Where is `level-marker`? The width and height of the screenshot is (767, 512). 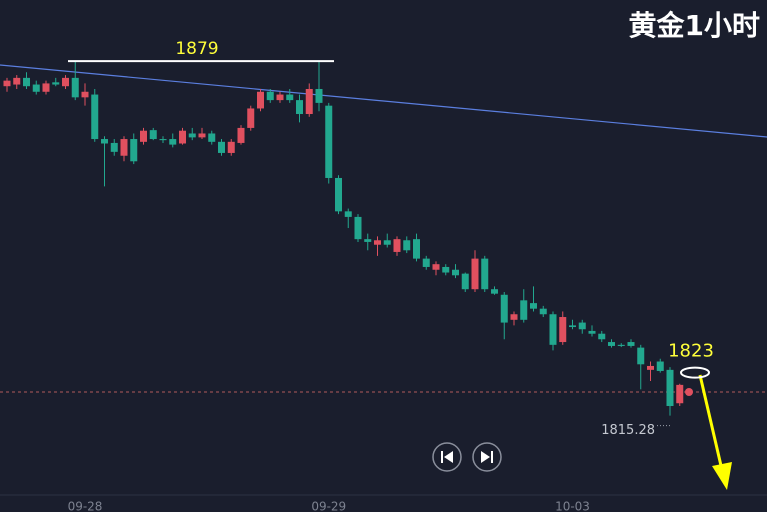
level-marker is located at coordinates (695, 372).